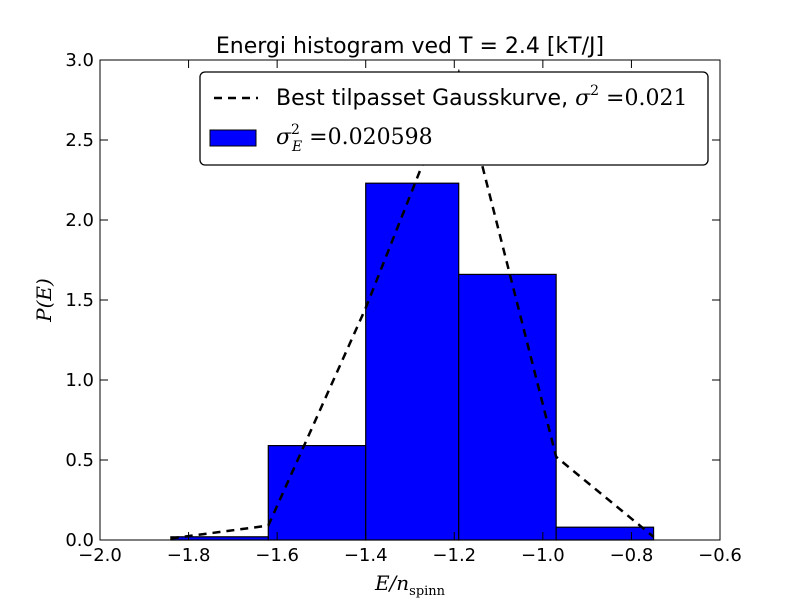 This screenshot has width=800, height=605. Describe the element at coordinates (79, 140) in the screenshot. I see `y-tick-label: 2.5` at that location.